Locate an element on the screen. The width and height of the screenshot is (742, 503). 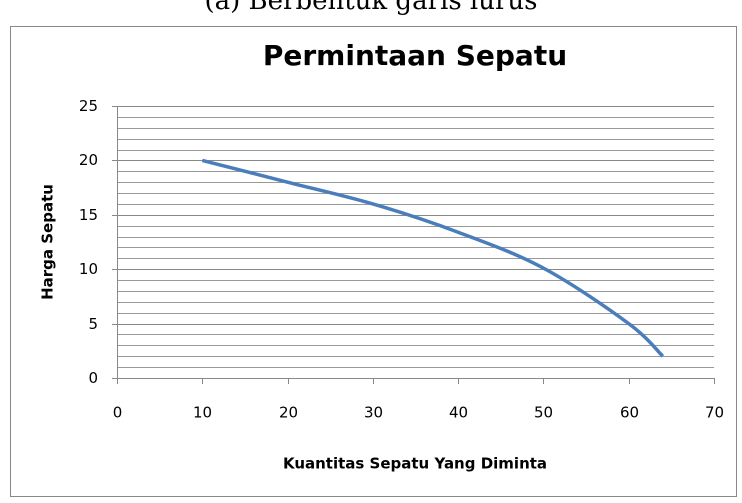
y-tick-label: 10 is located at coordinates (88, 269).